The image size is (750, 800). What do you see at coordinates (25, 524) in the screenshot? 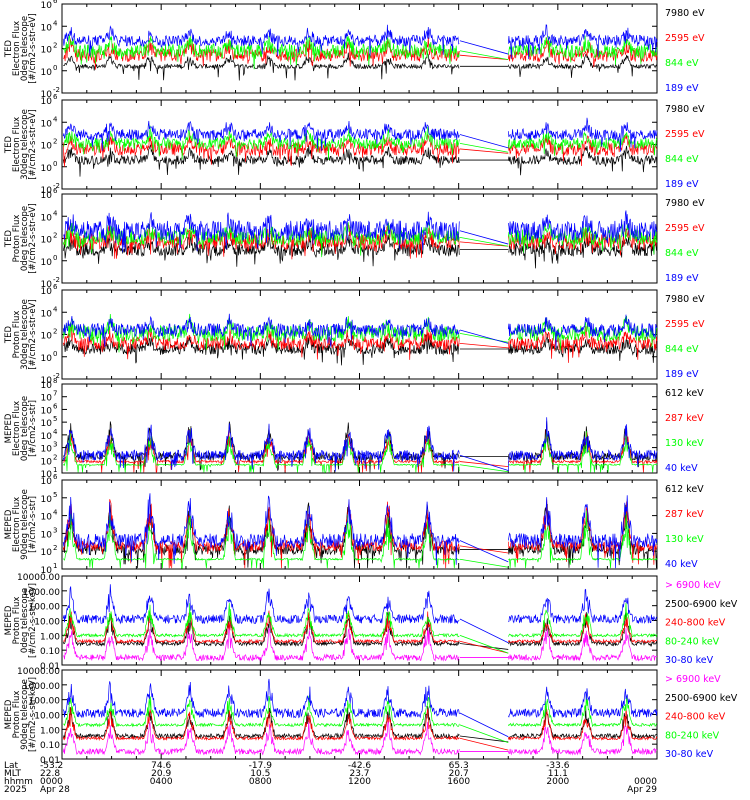
I see `y-axis-label: 90deg telescope` at bounding box center [25, 524].